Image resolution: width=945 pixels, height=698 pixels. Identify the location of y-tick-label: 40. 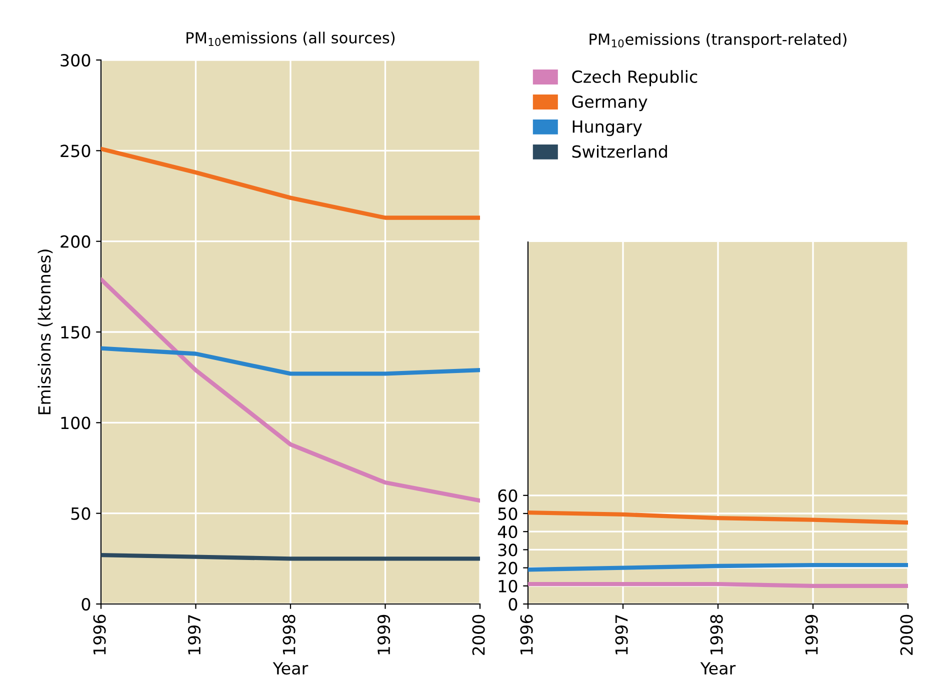
(508, 532).